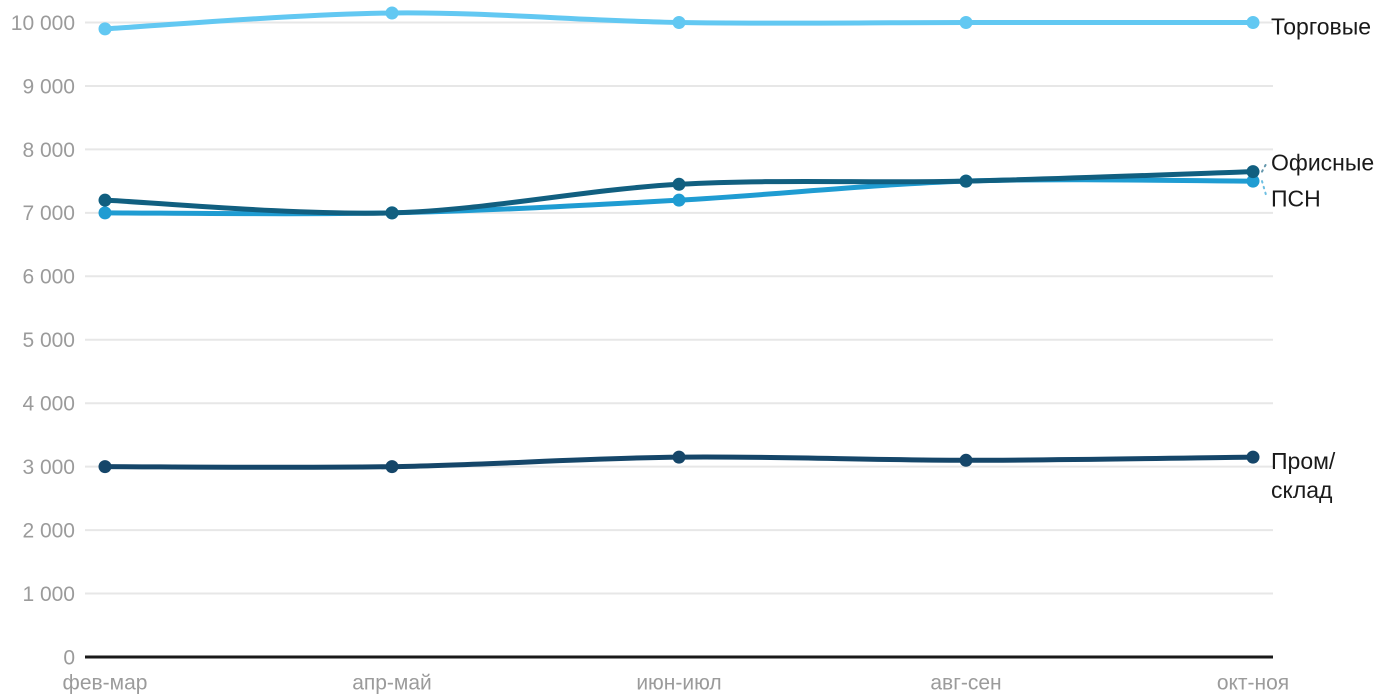 The height and width of the screenshot is (700, 1400). What do you see at coordinates (48, 340) in the screenshot?
I see `y-axis-tick-label: 5 000` at bounding box center [48, 340].